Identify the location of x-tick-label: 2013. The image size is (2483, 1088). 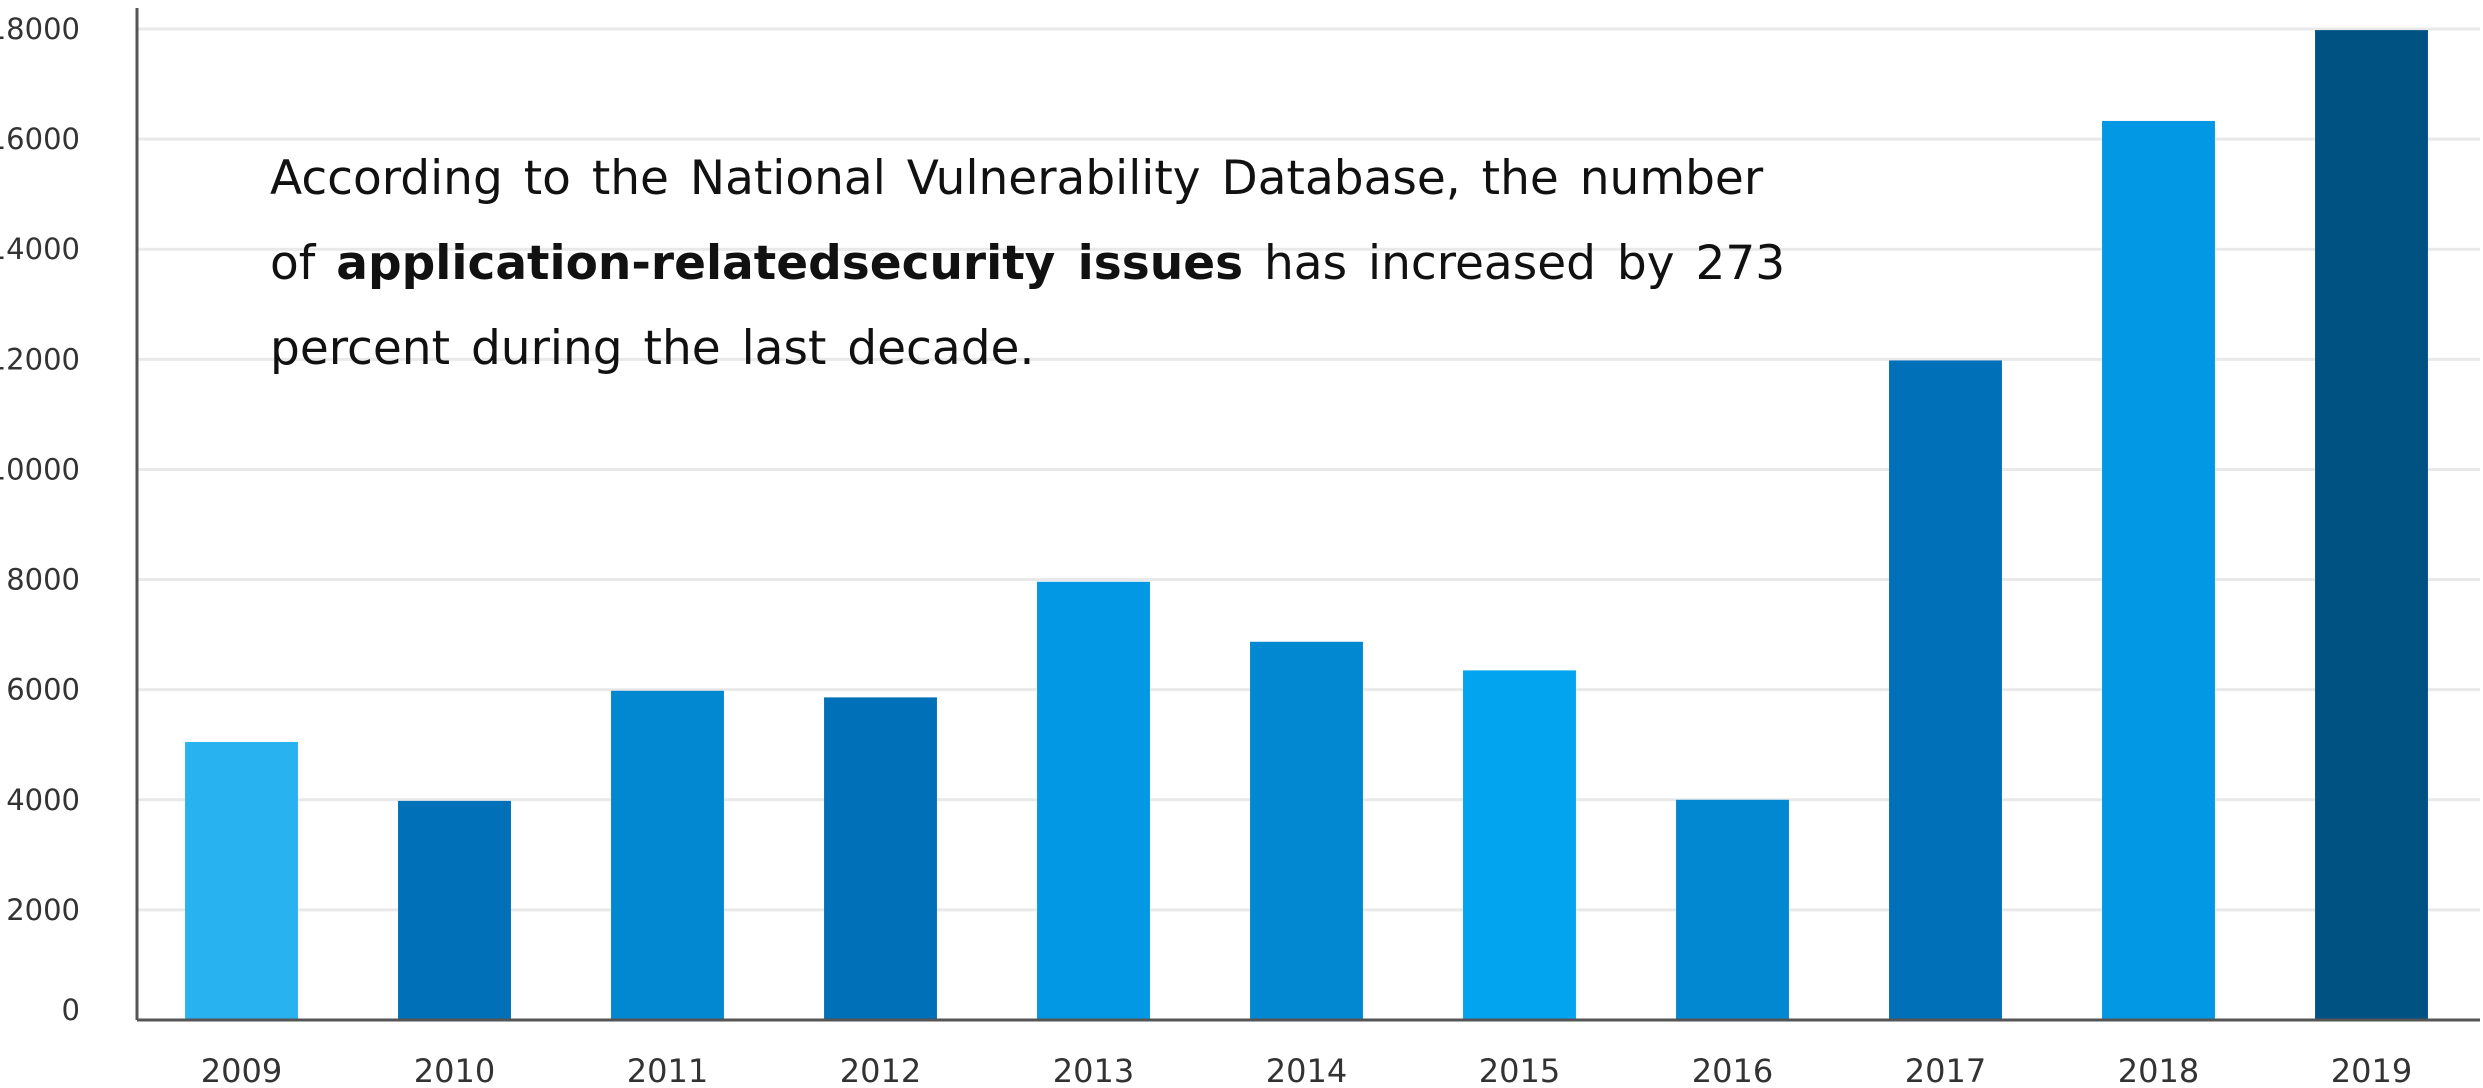
(1093, 1070).